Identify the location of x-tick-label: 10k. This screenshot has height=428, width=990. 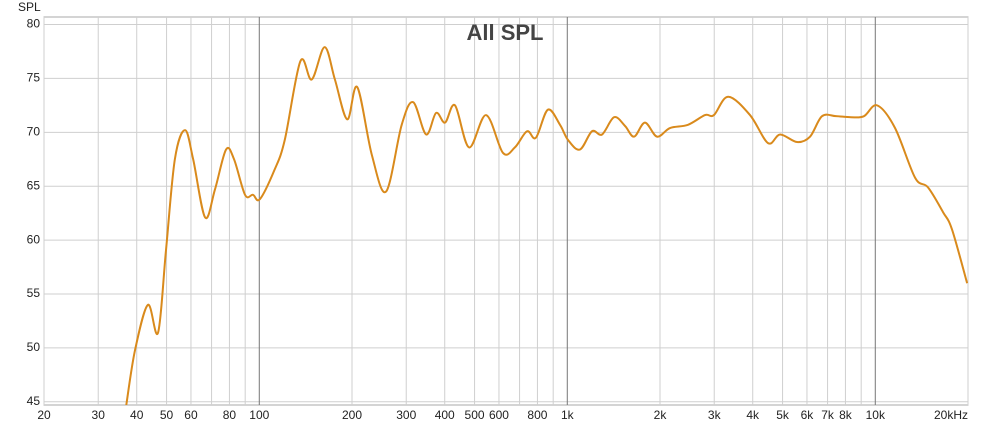
(876, 415).